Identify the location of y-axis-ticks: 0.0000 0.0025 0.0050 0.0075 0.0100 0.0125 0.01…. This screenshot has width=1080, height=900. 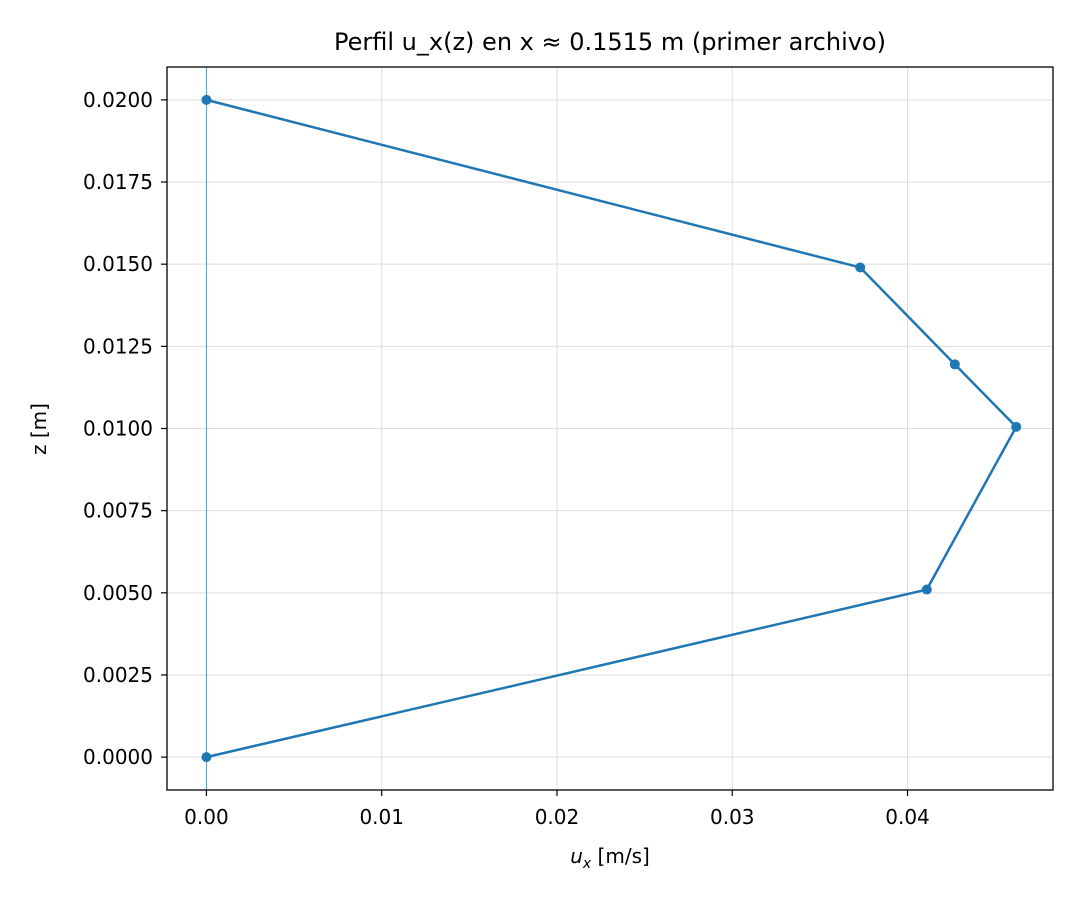
(125, 428).